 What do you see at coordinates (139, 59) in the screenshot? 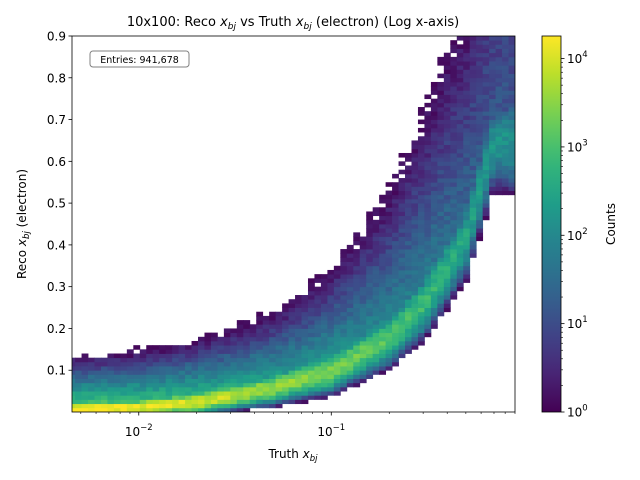
I see `annotation-box` at bounding box center [139, 59].